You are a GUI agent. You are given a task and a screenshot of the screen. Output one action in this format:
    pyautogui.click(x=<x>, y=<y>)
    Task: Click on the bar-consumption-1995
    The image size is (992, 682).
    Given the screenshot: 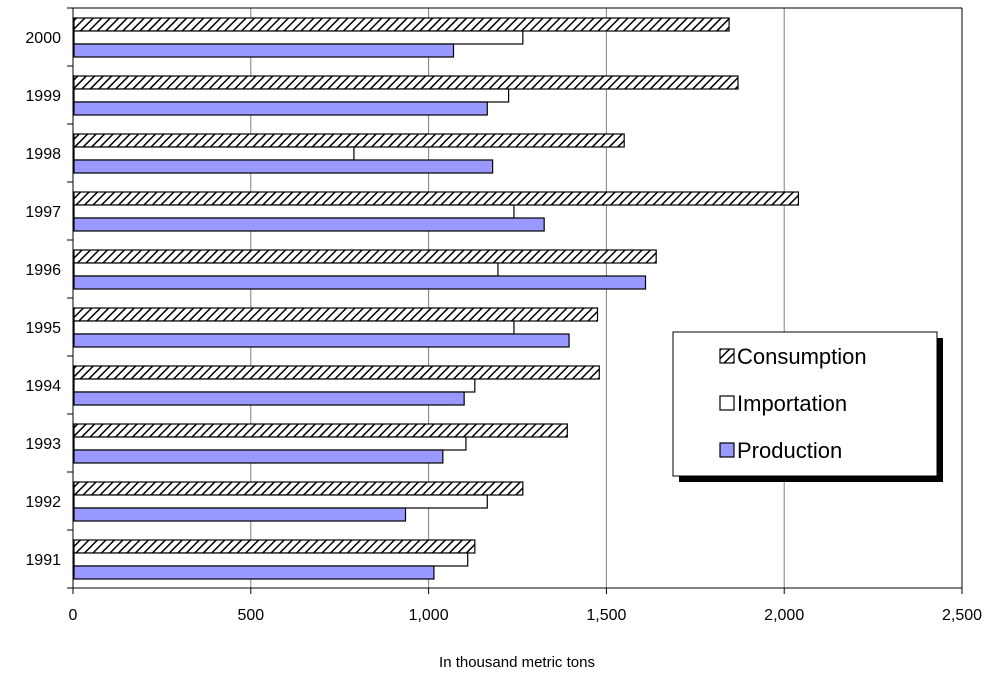 What is the action you would take?
    pyautogui.click(x=336, y=314)
    